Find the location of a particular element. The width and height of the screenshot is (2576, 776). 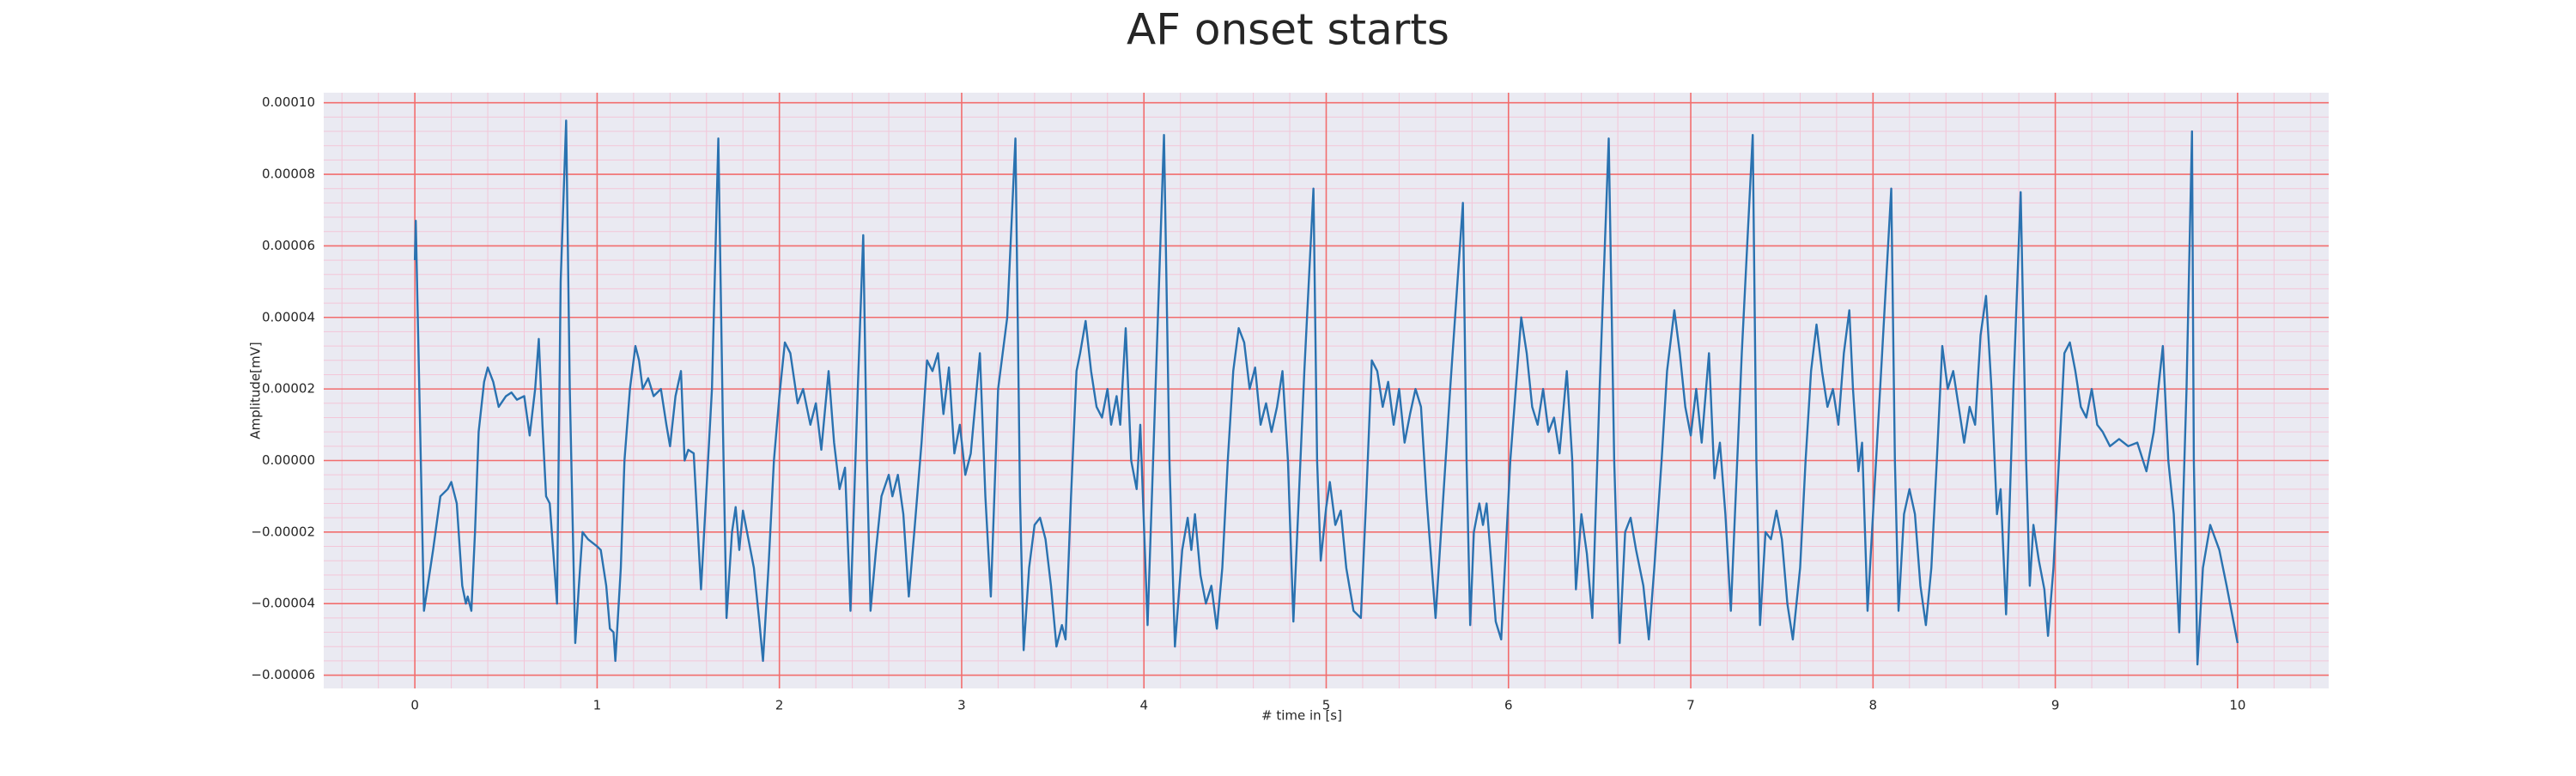

x-tick-label: 10 is located at coordinates (2237, 705).